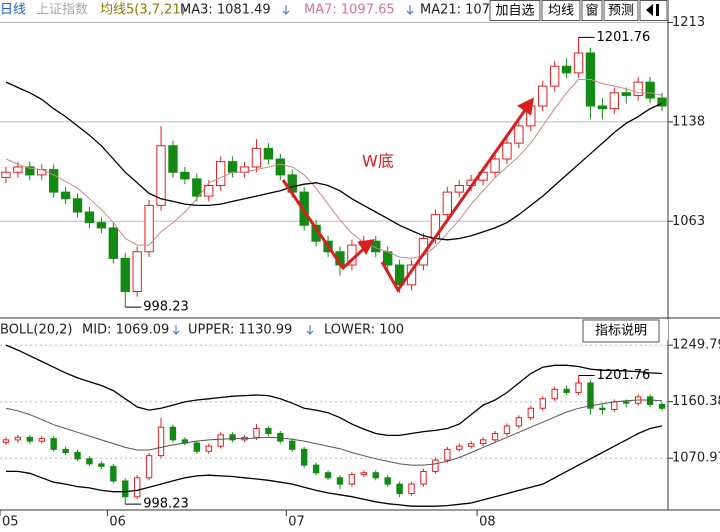 This screenshot has height=532, width=720. What do you see at coordinates (459, 10) in the screenshot?
I see `ma-value: MA21: 1070` at bounding box center [459, 10].